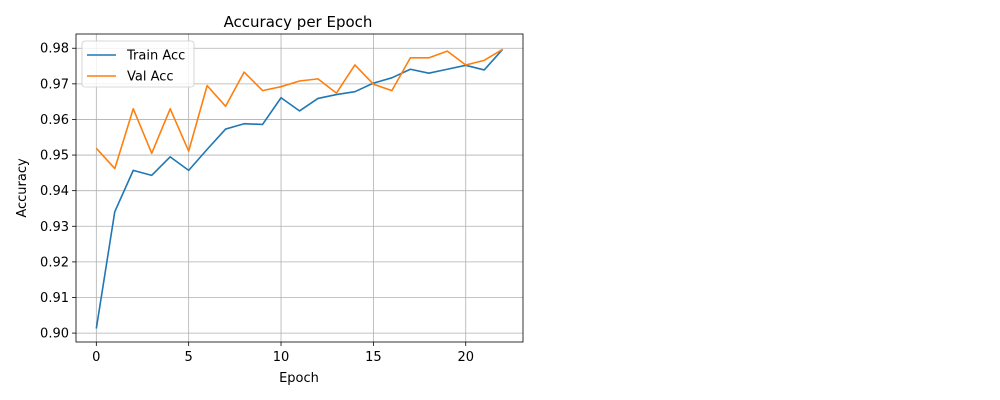 This screenshot has height=400, width=1000. Describe the element at coordinates (299, 378) in the screenshot. I see `x-axis-label: Epoch` at that location.